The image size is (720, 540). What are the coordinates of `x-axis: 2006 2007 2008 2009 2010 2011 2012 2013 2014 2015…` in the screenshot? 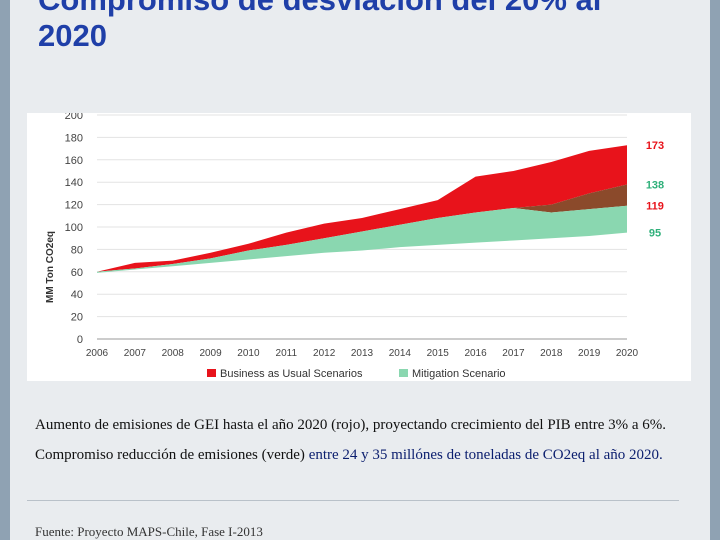 It's located at (362, 348).